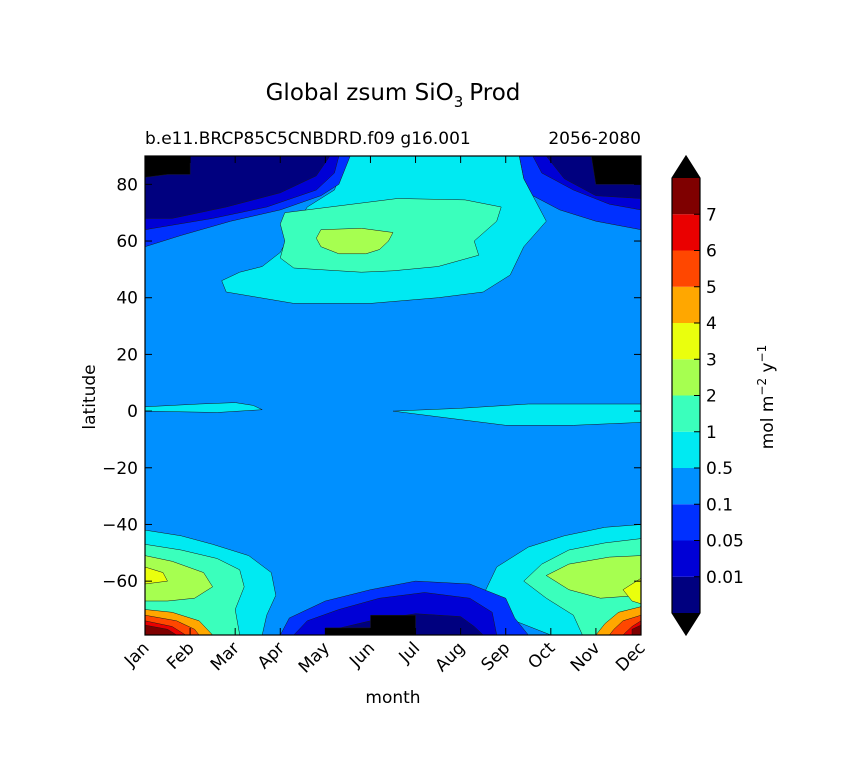 The height and width of the screenshot is (783, 859). Describe the element at coordinates (120, 525) in the screenshot. I see `y-tick-label: −40` at that location.